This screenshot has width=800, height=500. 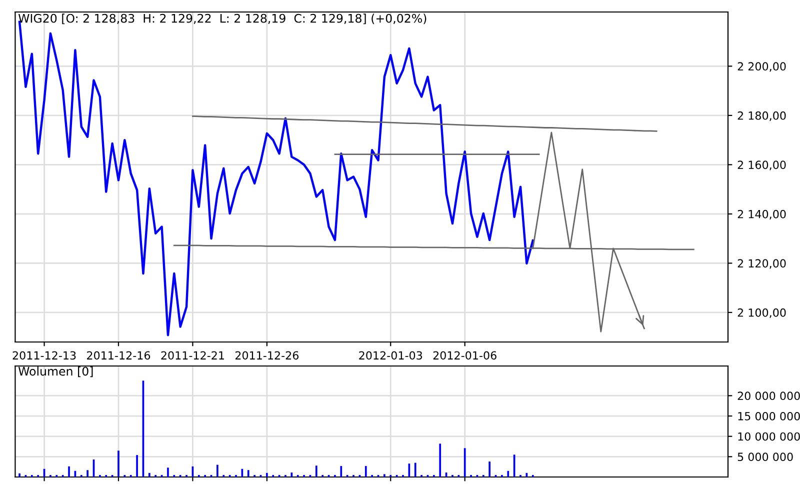 What do you see at coordinates (762, 313) in the screenshot?
I see `y-tick-label: 2 100,00` at bounding box center [762, 313].